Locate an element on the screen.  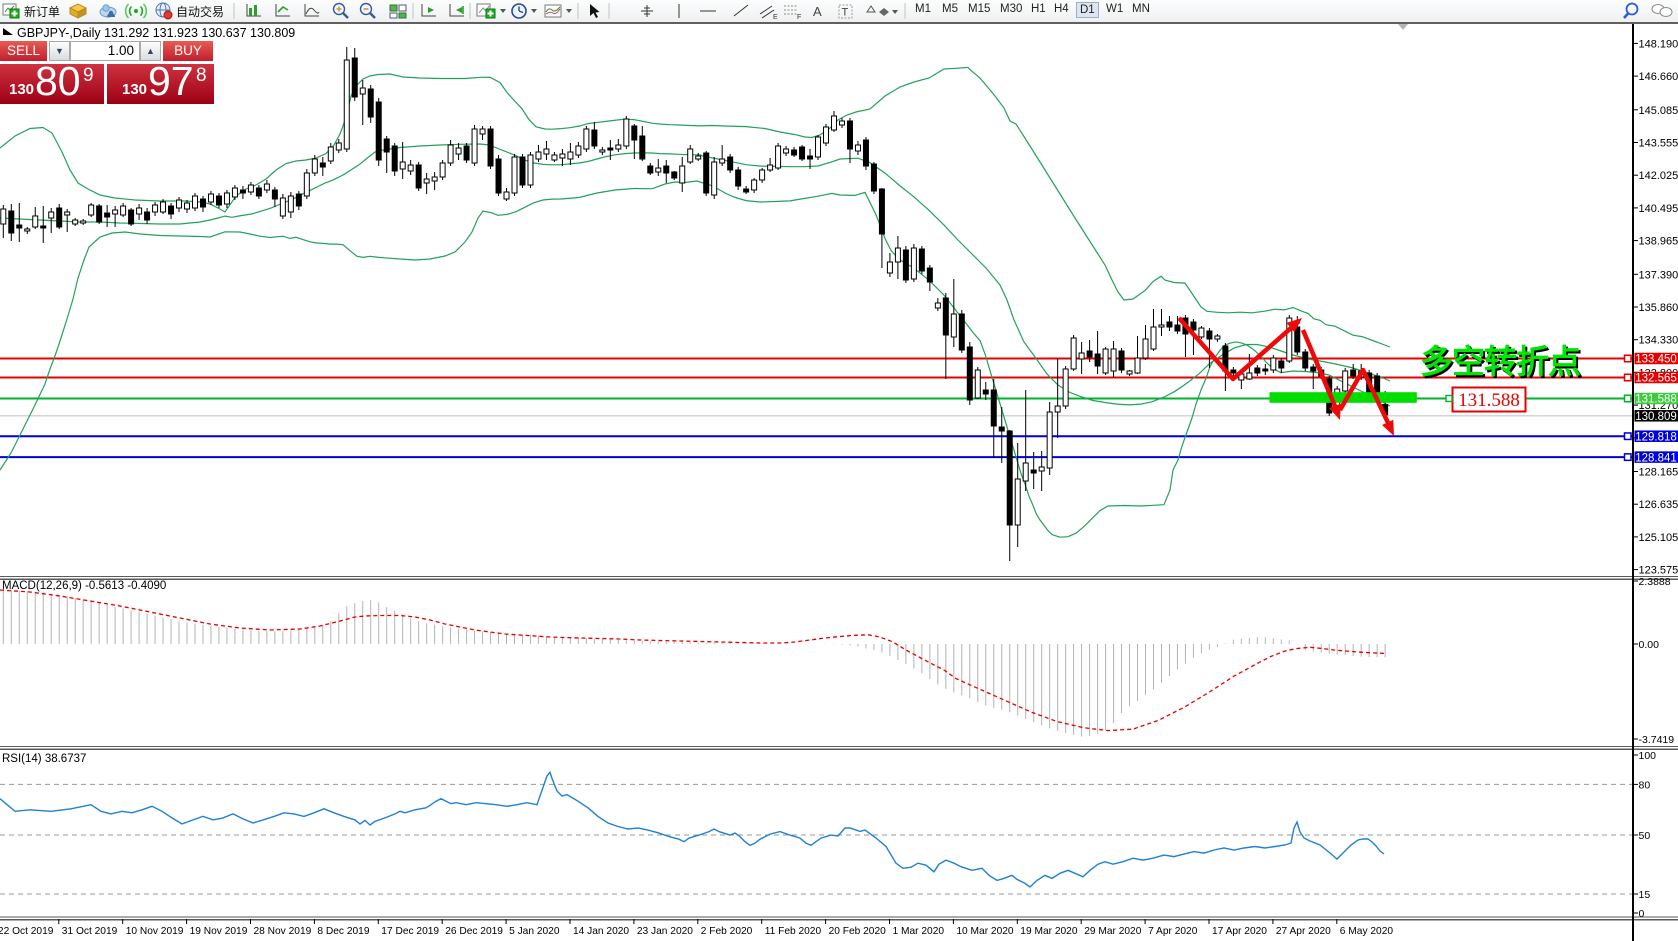
svg-text: 128.841 is located at coordinates (1656, 458).